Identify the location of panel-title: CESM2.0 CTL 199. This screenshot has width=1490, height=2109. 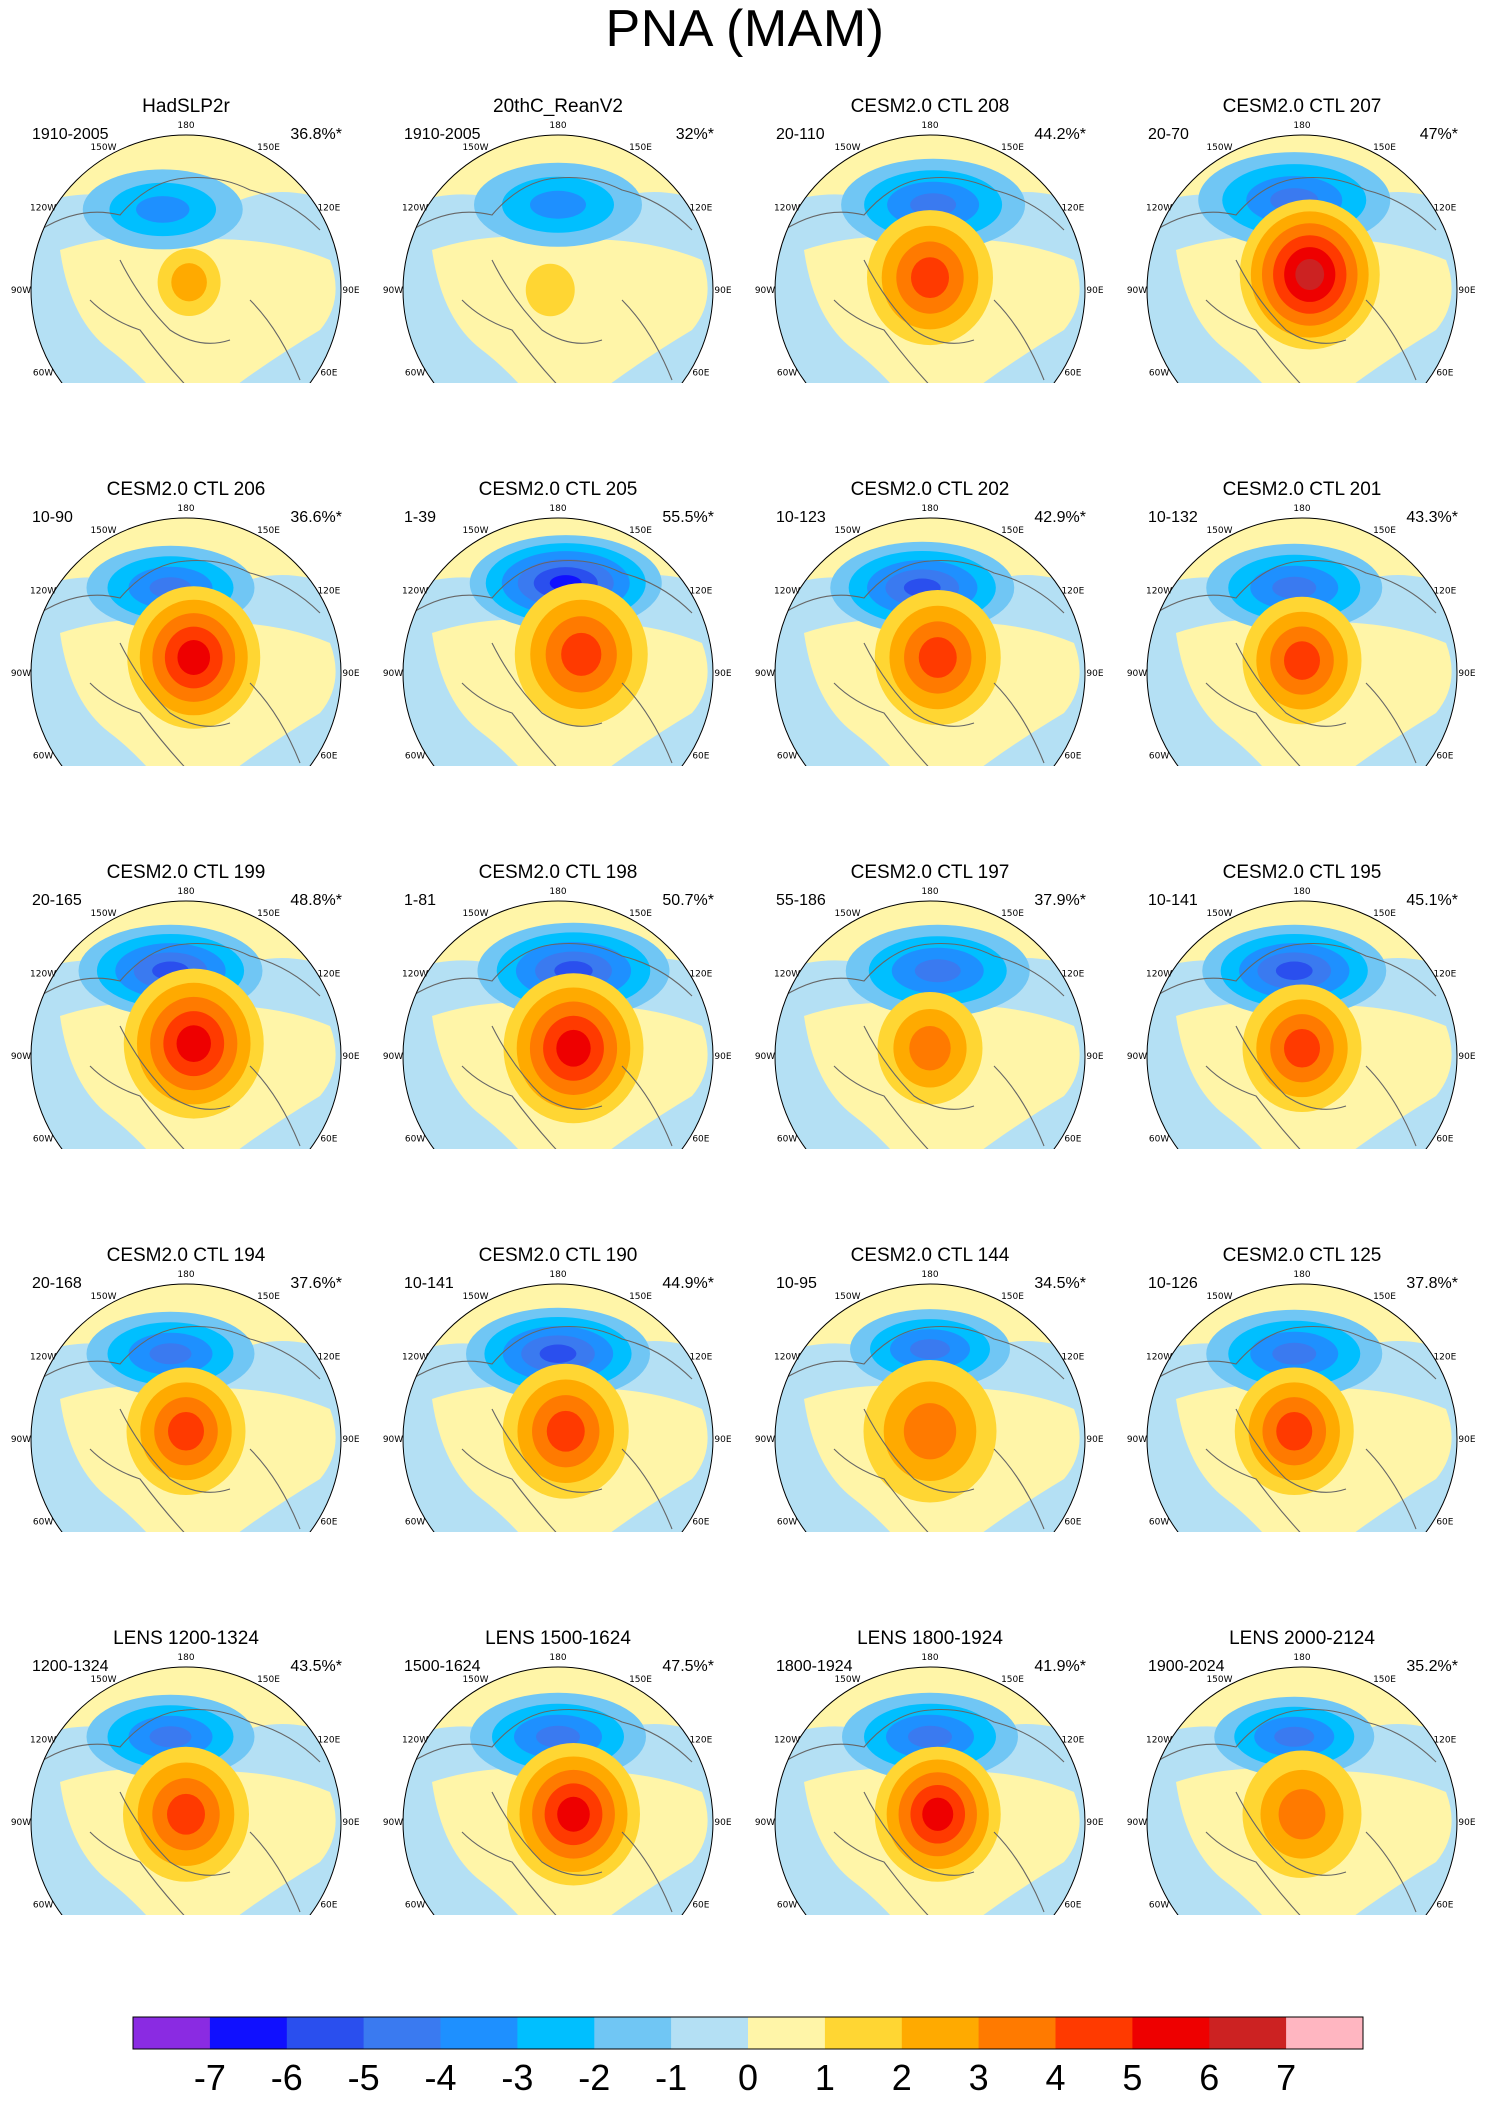
(186, 872).